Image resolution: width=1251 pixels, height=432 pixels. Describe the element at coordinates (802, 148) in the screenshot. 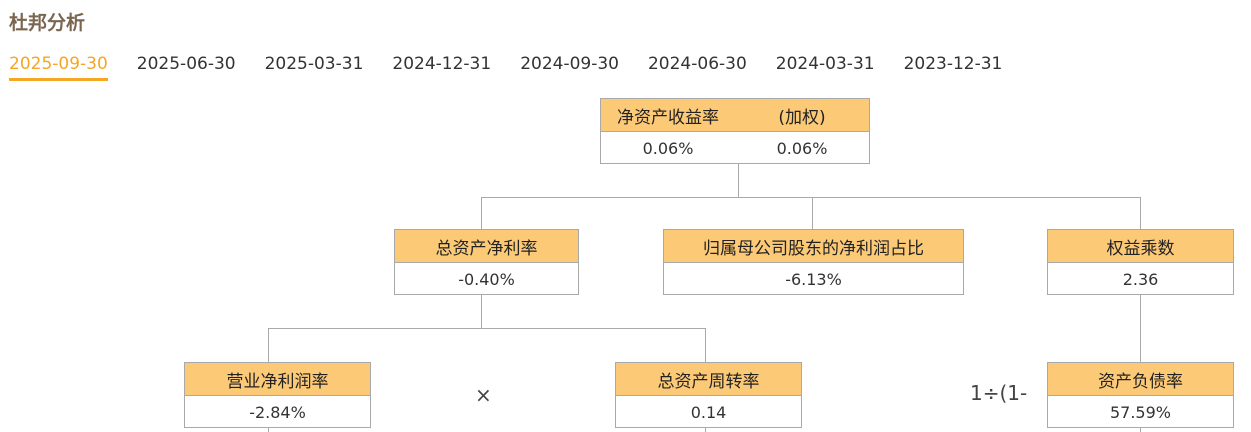

I see `roe-weighted-value: 0.06%` at that location.